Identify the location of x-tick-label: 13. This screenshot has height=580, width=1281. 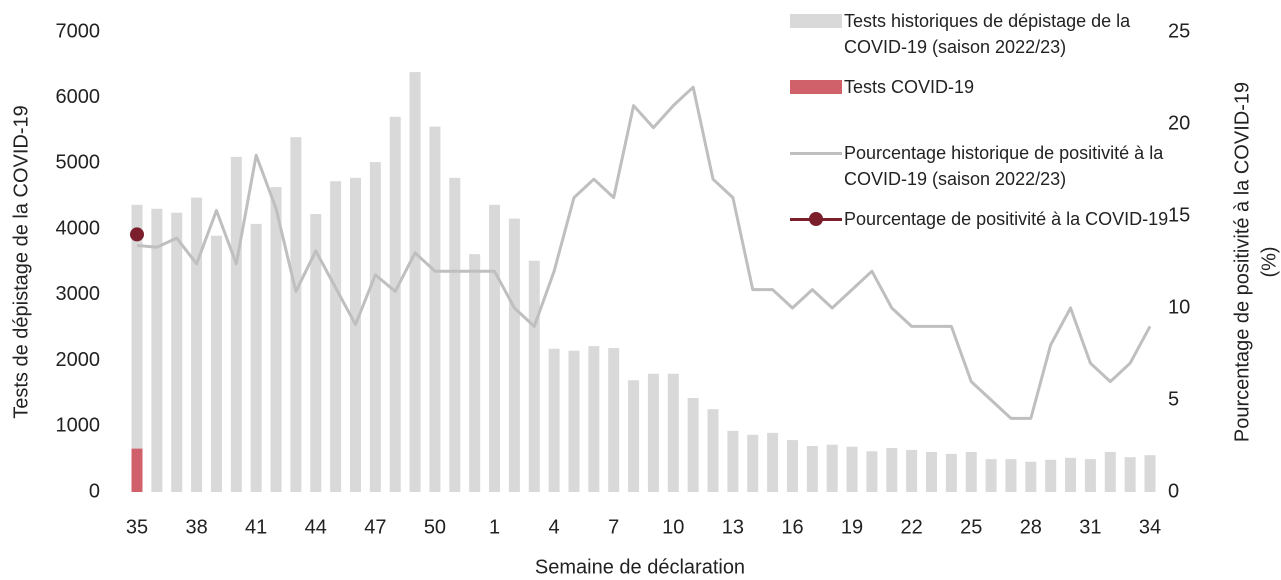
(733, 527).